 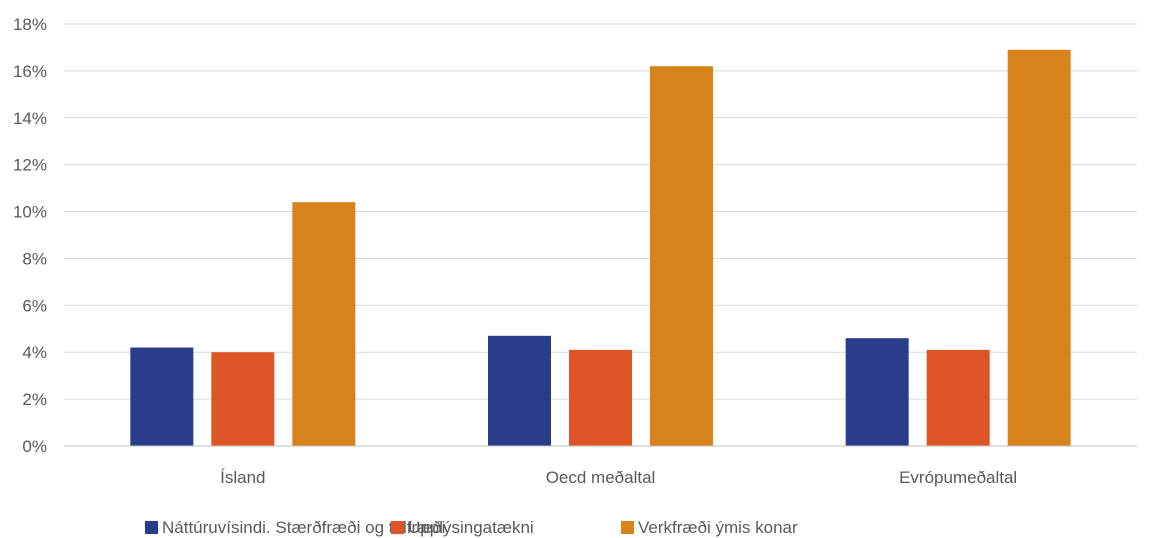 I want to click on y-tick-label: 0%, so click(x=34, y=446).